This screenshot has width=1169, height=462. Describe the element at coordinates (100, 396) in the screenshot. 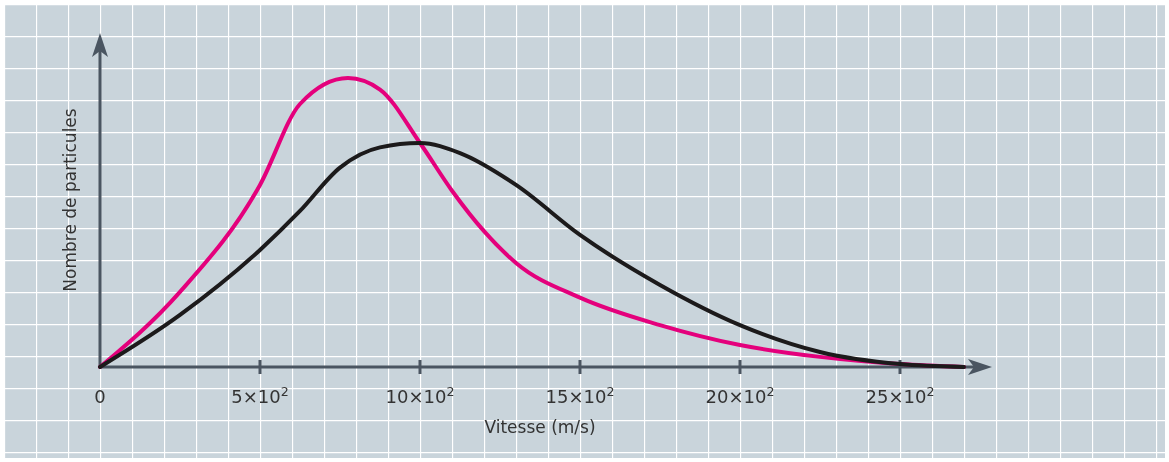

I see `x-tick-label: 0` at that location.